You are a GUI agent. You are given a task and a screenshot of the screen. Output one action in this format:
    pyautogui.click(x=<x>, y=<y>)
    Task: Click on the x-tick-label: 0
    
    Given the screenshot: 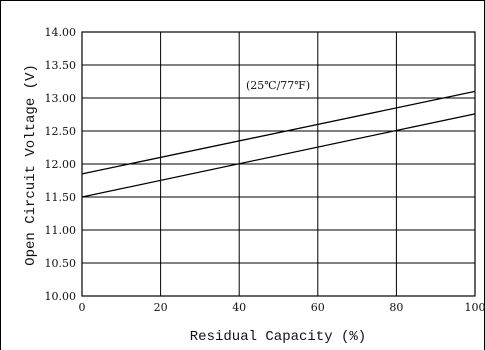 What is the action you would take?
    pyautogui.click(x=82, y=307)
    